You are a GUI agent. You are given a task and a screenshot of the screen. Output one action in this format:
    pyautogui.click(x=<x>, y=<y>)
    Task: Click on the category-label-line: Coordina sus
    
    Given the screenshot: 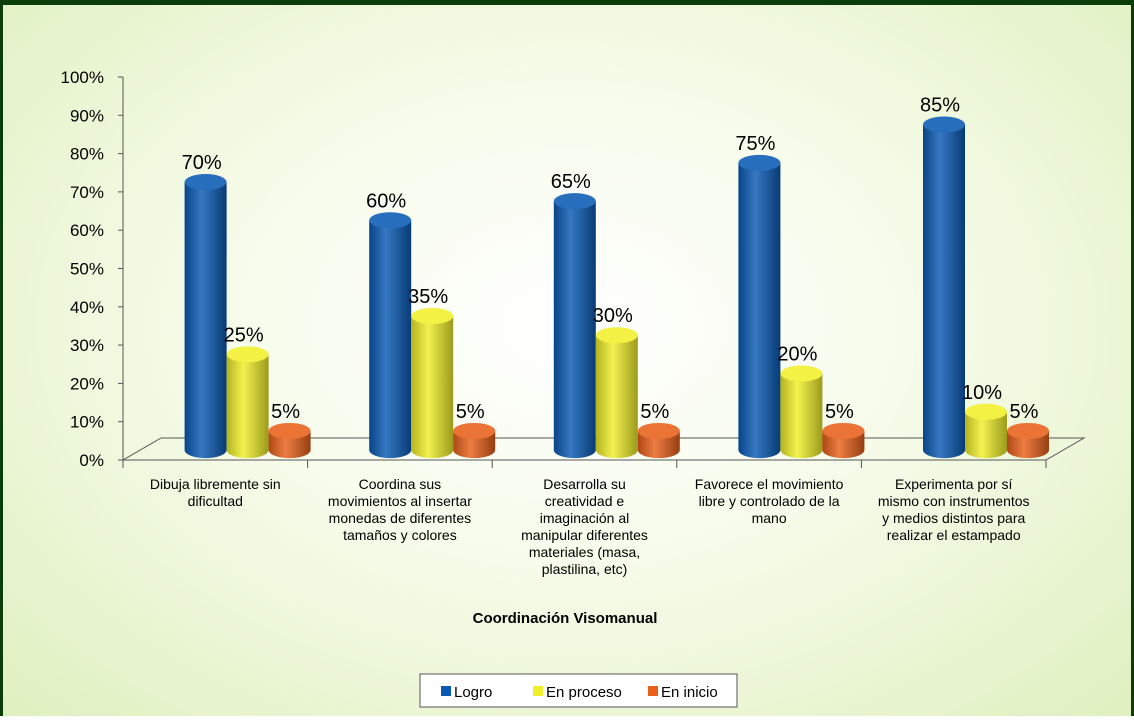 What is the action you would take?
    pyautogui.click(x=400, y=484)
    